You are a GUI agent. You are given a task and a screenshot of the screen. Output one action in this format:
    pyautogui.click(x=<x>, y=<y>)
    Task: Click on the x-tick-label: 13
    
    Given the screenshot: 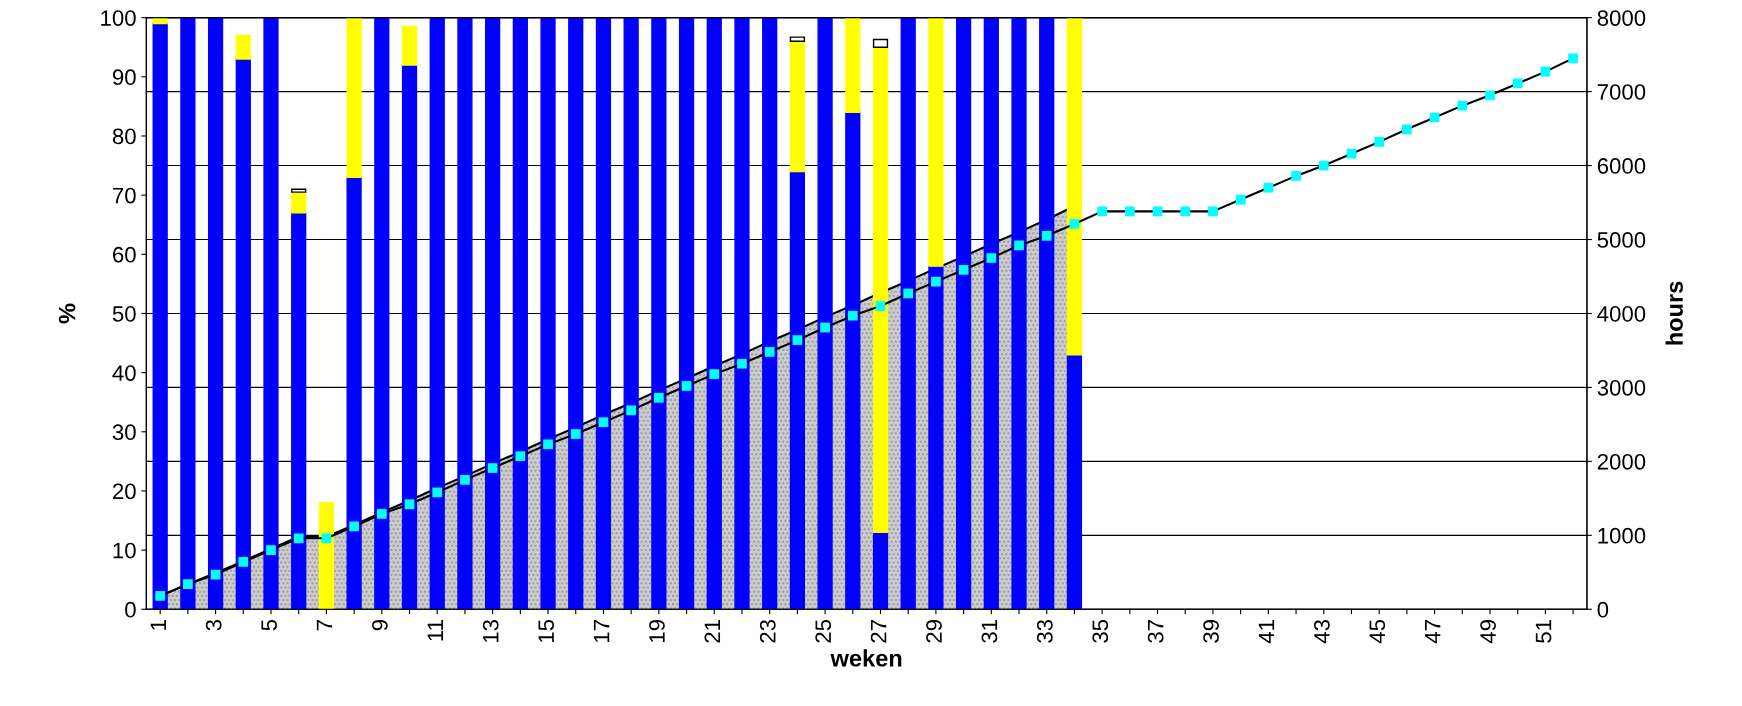 What is the action you would take?
    pyautogui.click(x=490, y=631)
    